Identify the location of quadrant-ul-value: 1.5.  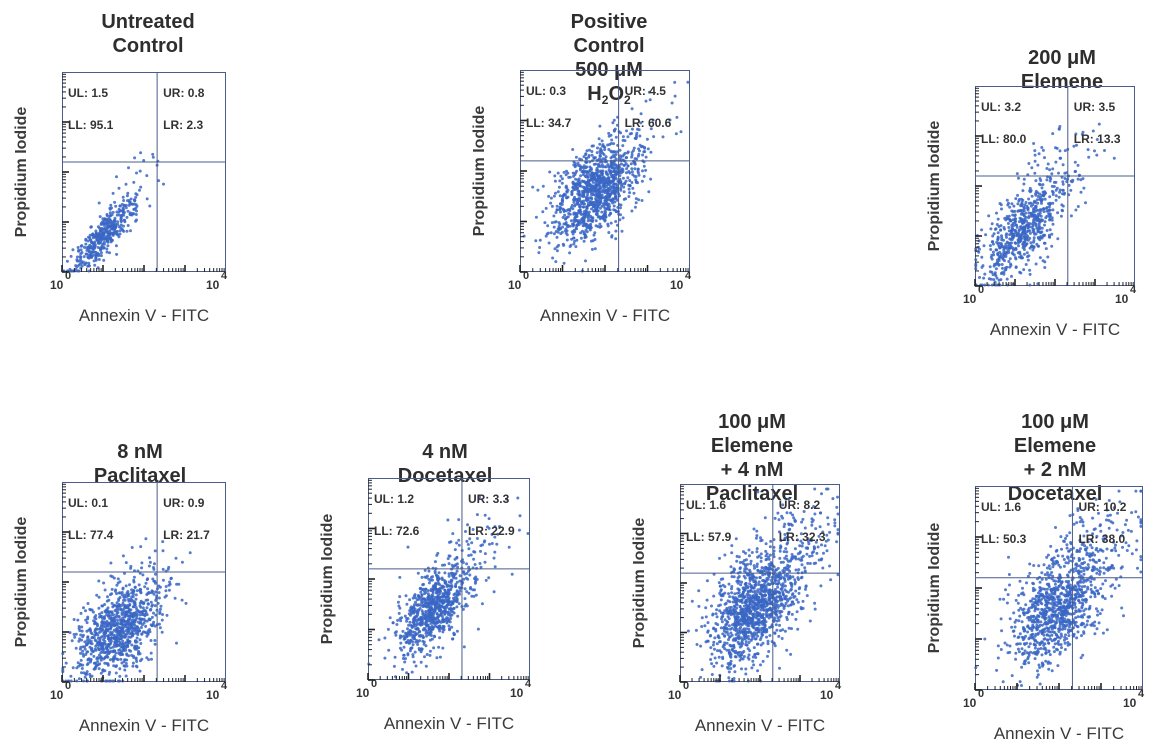
(100, 93).